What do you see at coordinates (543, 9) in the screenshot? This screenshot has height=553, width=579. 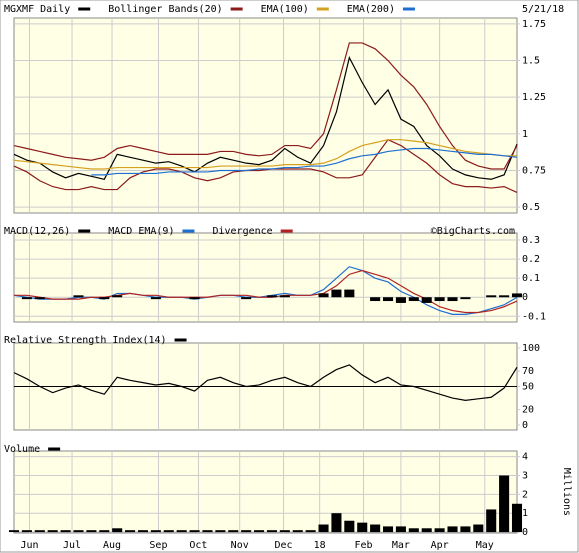 I see `date-label: 5/21/18` at bounding box center [543, 9].